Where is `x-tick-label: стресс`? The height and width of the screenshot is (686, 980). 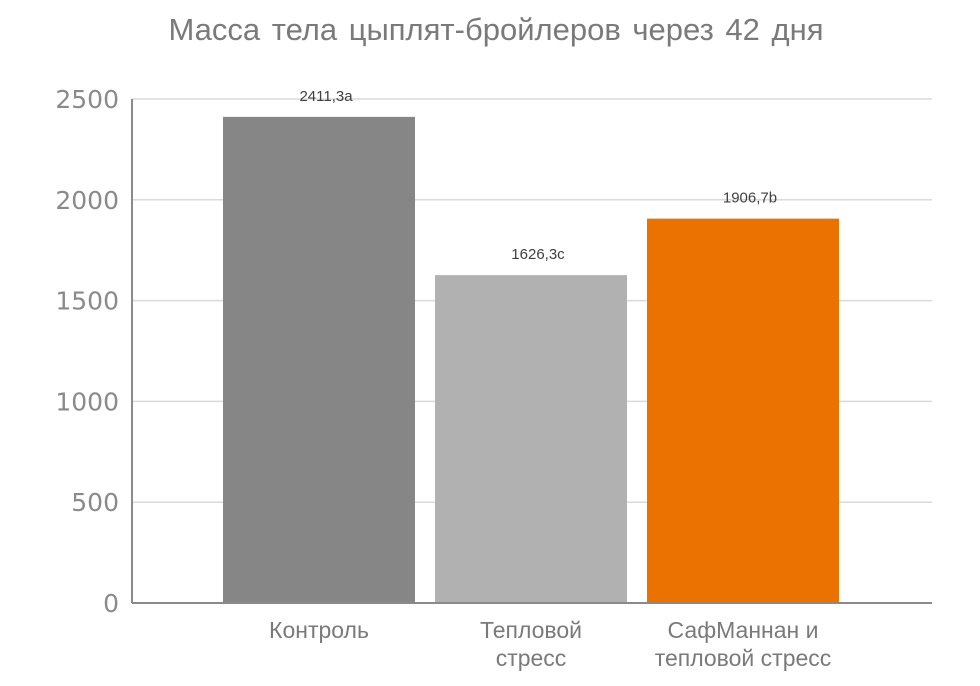
x-tick-label: стресс is located at coordinates (531, 658).